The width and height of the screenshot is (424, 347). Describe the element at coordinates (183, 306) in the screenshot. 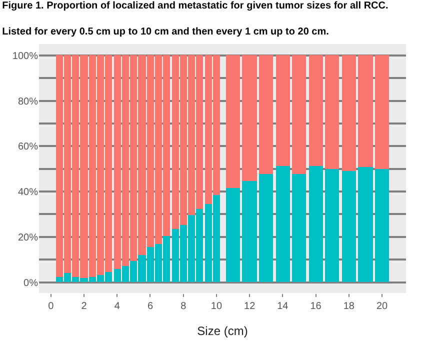

I see `x-tick-label: 8` at that location.